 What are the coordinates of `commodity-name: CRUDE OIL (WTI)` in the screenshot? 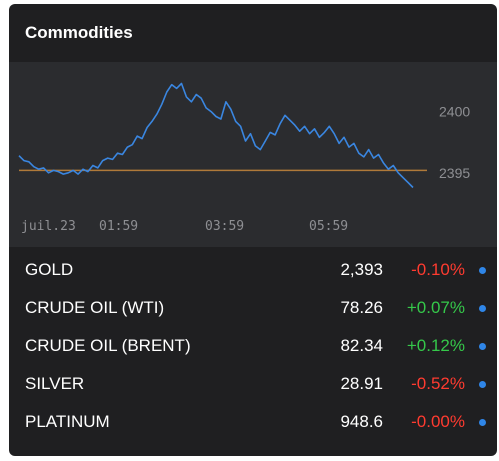 It's located at (95, 307).